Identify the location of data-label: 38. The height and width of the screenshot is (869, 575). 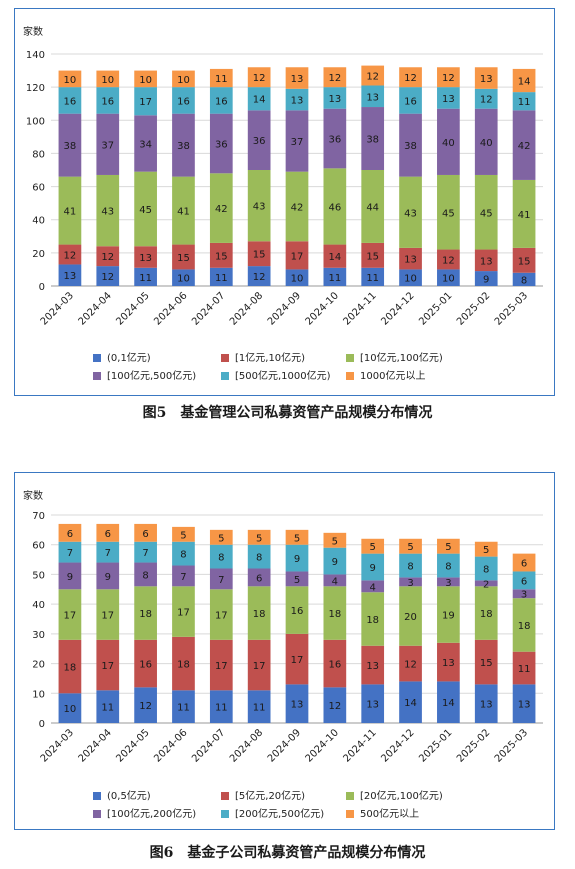
(70, 146).